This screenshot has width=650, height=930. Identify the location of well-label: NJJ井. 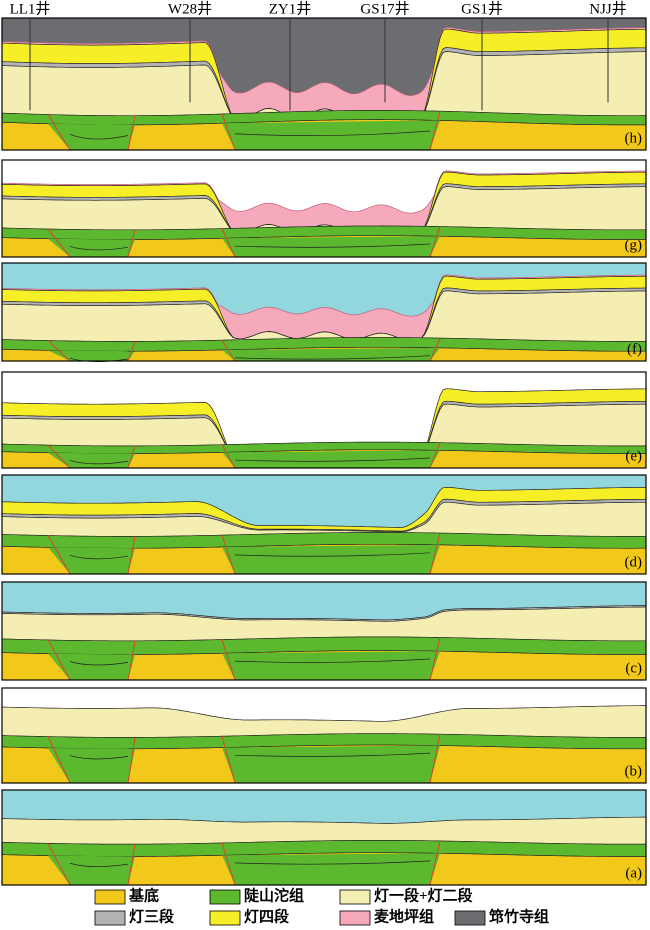
(608, 8).